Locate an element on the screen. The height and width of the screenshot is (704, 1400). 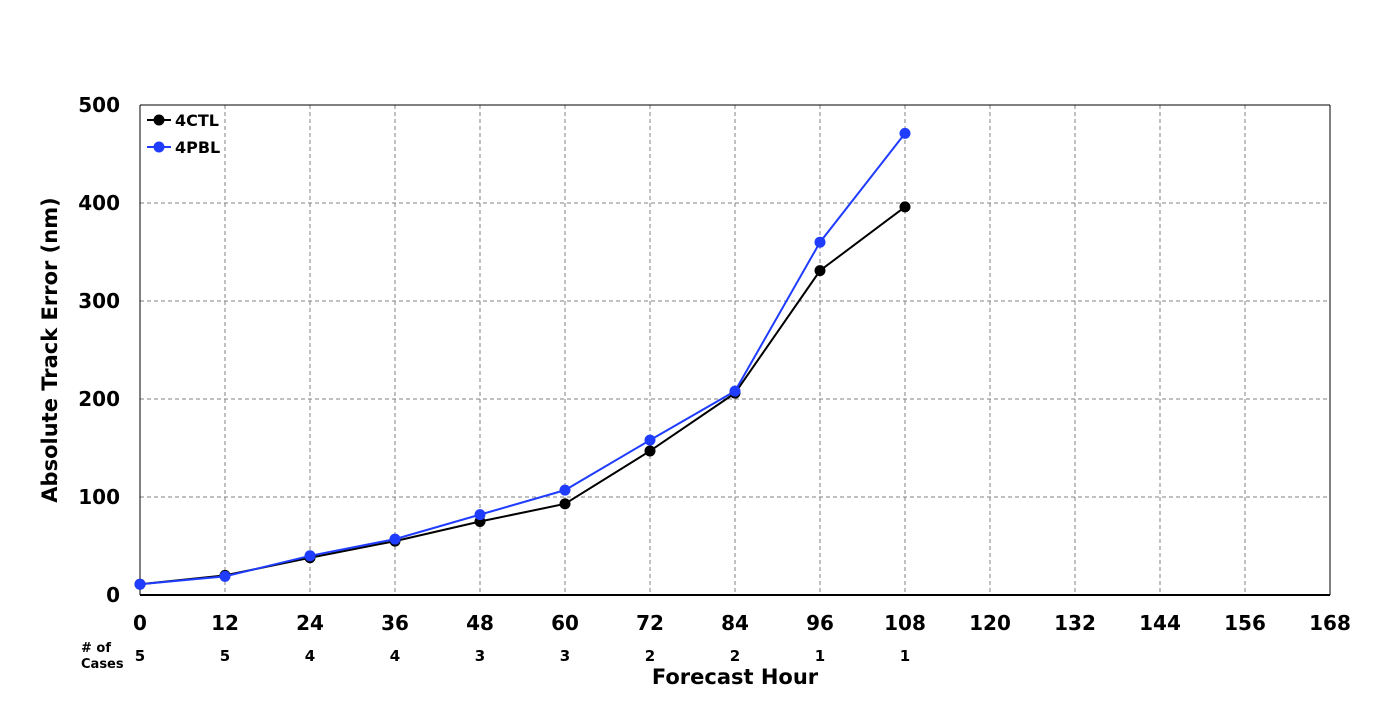
x-tick-label: 72 is located at coordinates (650, 623).